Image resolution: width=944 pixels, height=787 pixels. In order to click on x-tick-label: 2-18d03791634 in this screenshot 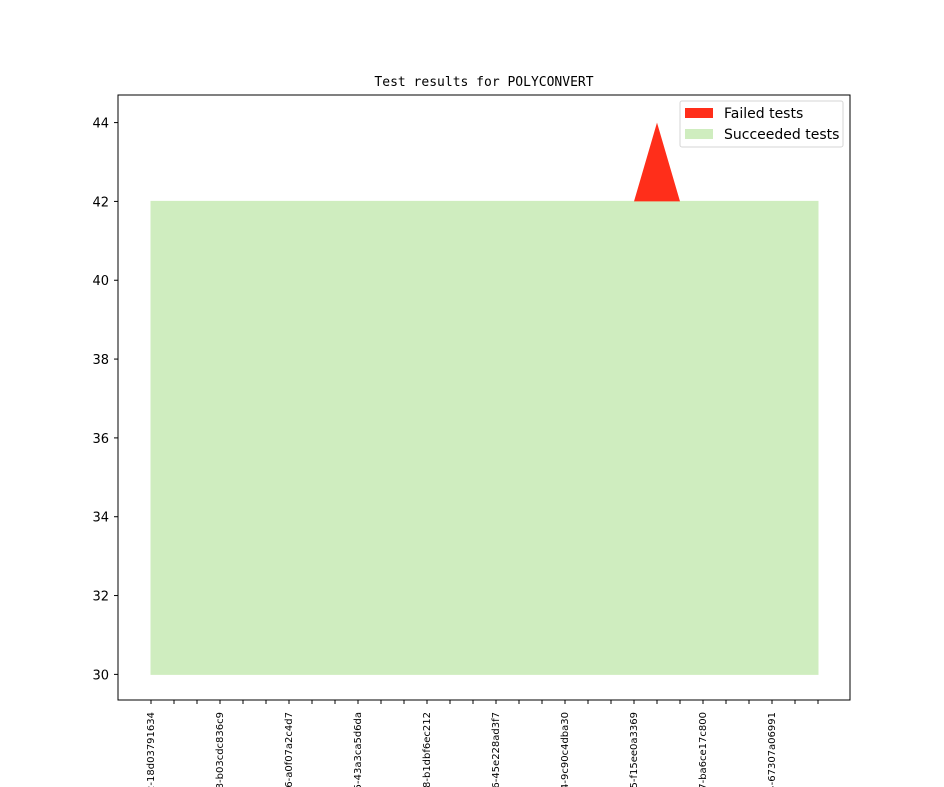, I will do `click(151, 749)`.